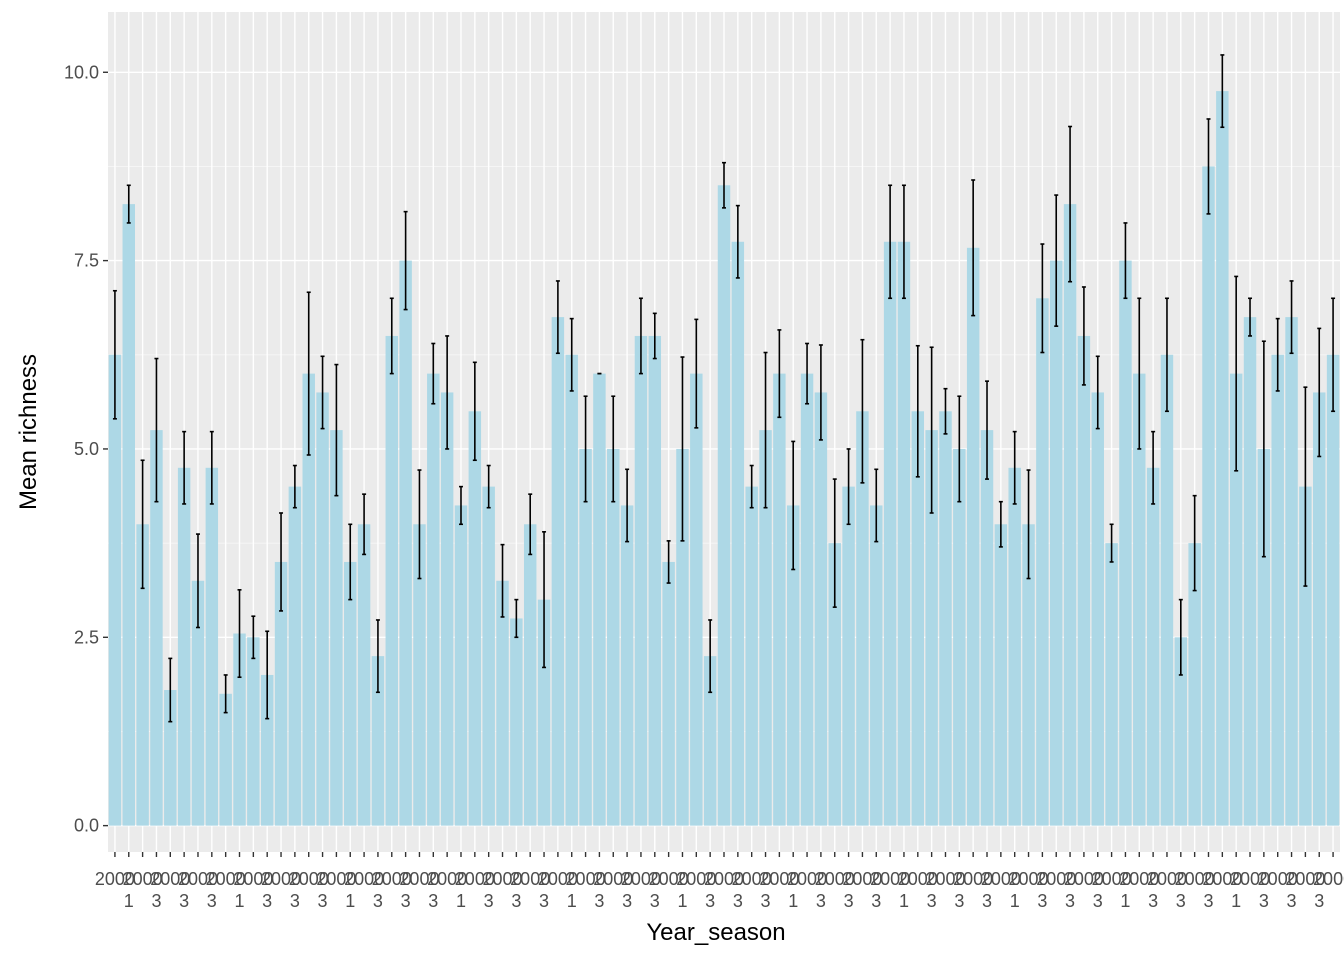 The width and height of the screenshot is (1344, 960). I want to click on x-axis-title: Year_season, so click(715, 932).